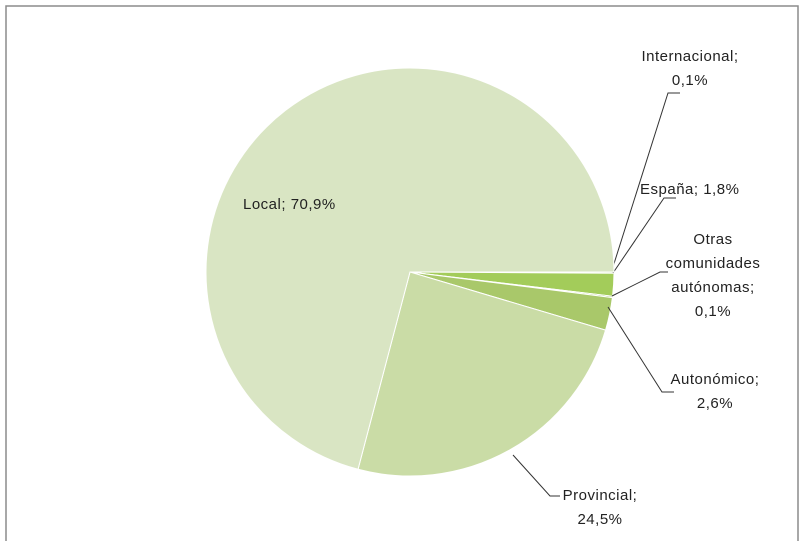 The width and height of the screenshot is (804, 541). Describe the element at coordinates (712, 379) in the screenshot. I see `category-name: Autonómico` at that location.